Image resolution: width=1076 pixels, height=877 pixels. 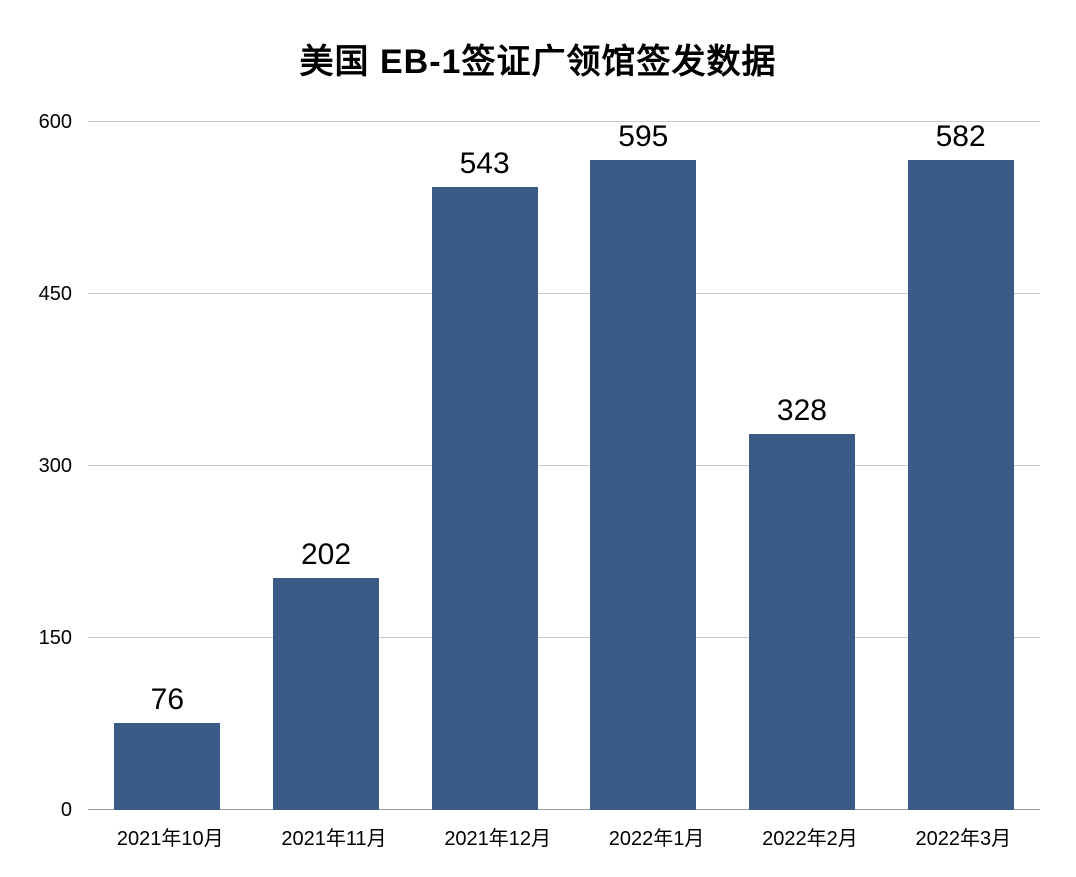 What do you see at coordinates (801, 410) in the screenshot?
I see `bar-value-label: 328` at bounding box center [801, 410].